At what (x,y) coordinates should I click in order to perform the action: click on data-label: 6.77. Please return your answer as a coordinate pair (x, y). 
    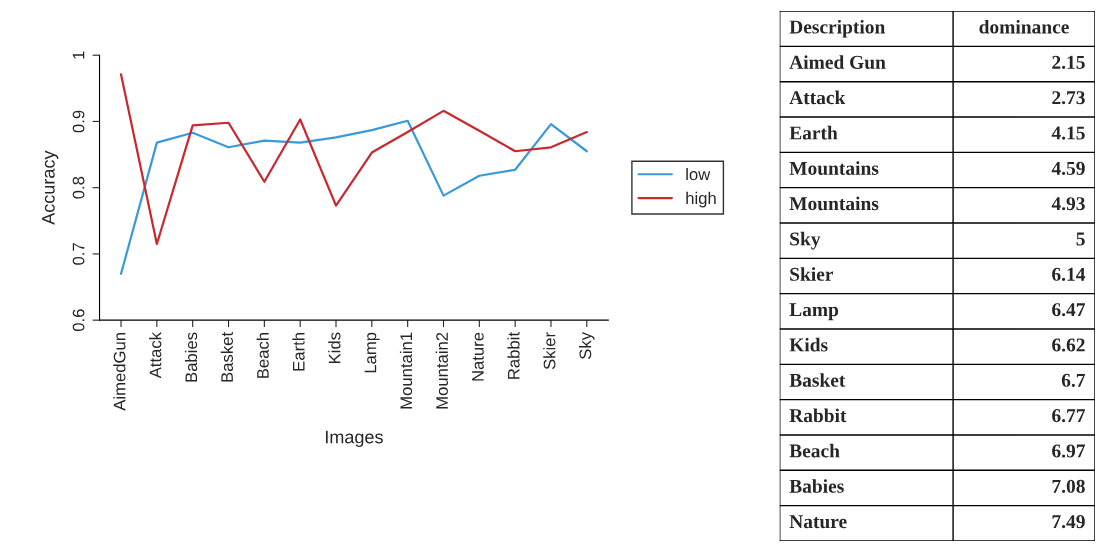
    Looking at the image, I should click on (1069, 416).